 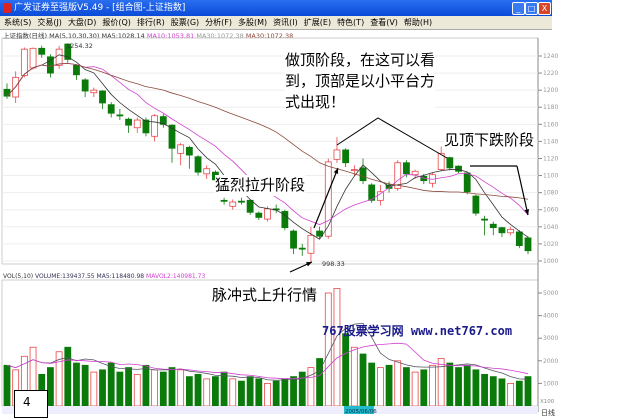 What do you see at coordinates (253, 22) in the screenshot?
I see `menu-item: 多股(M)` at bounding box center [253, 22].